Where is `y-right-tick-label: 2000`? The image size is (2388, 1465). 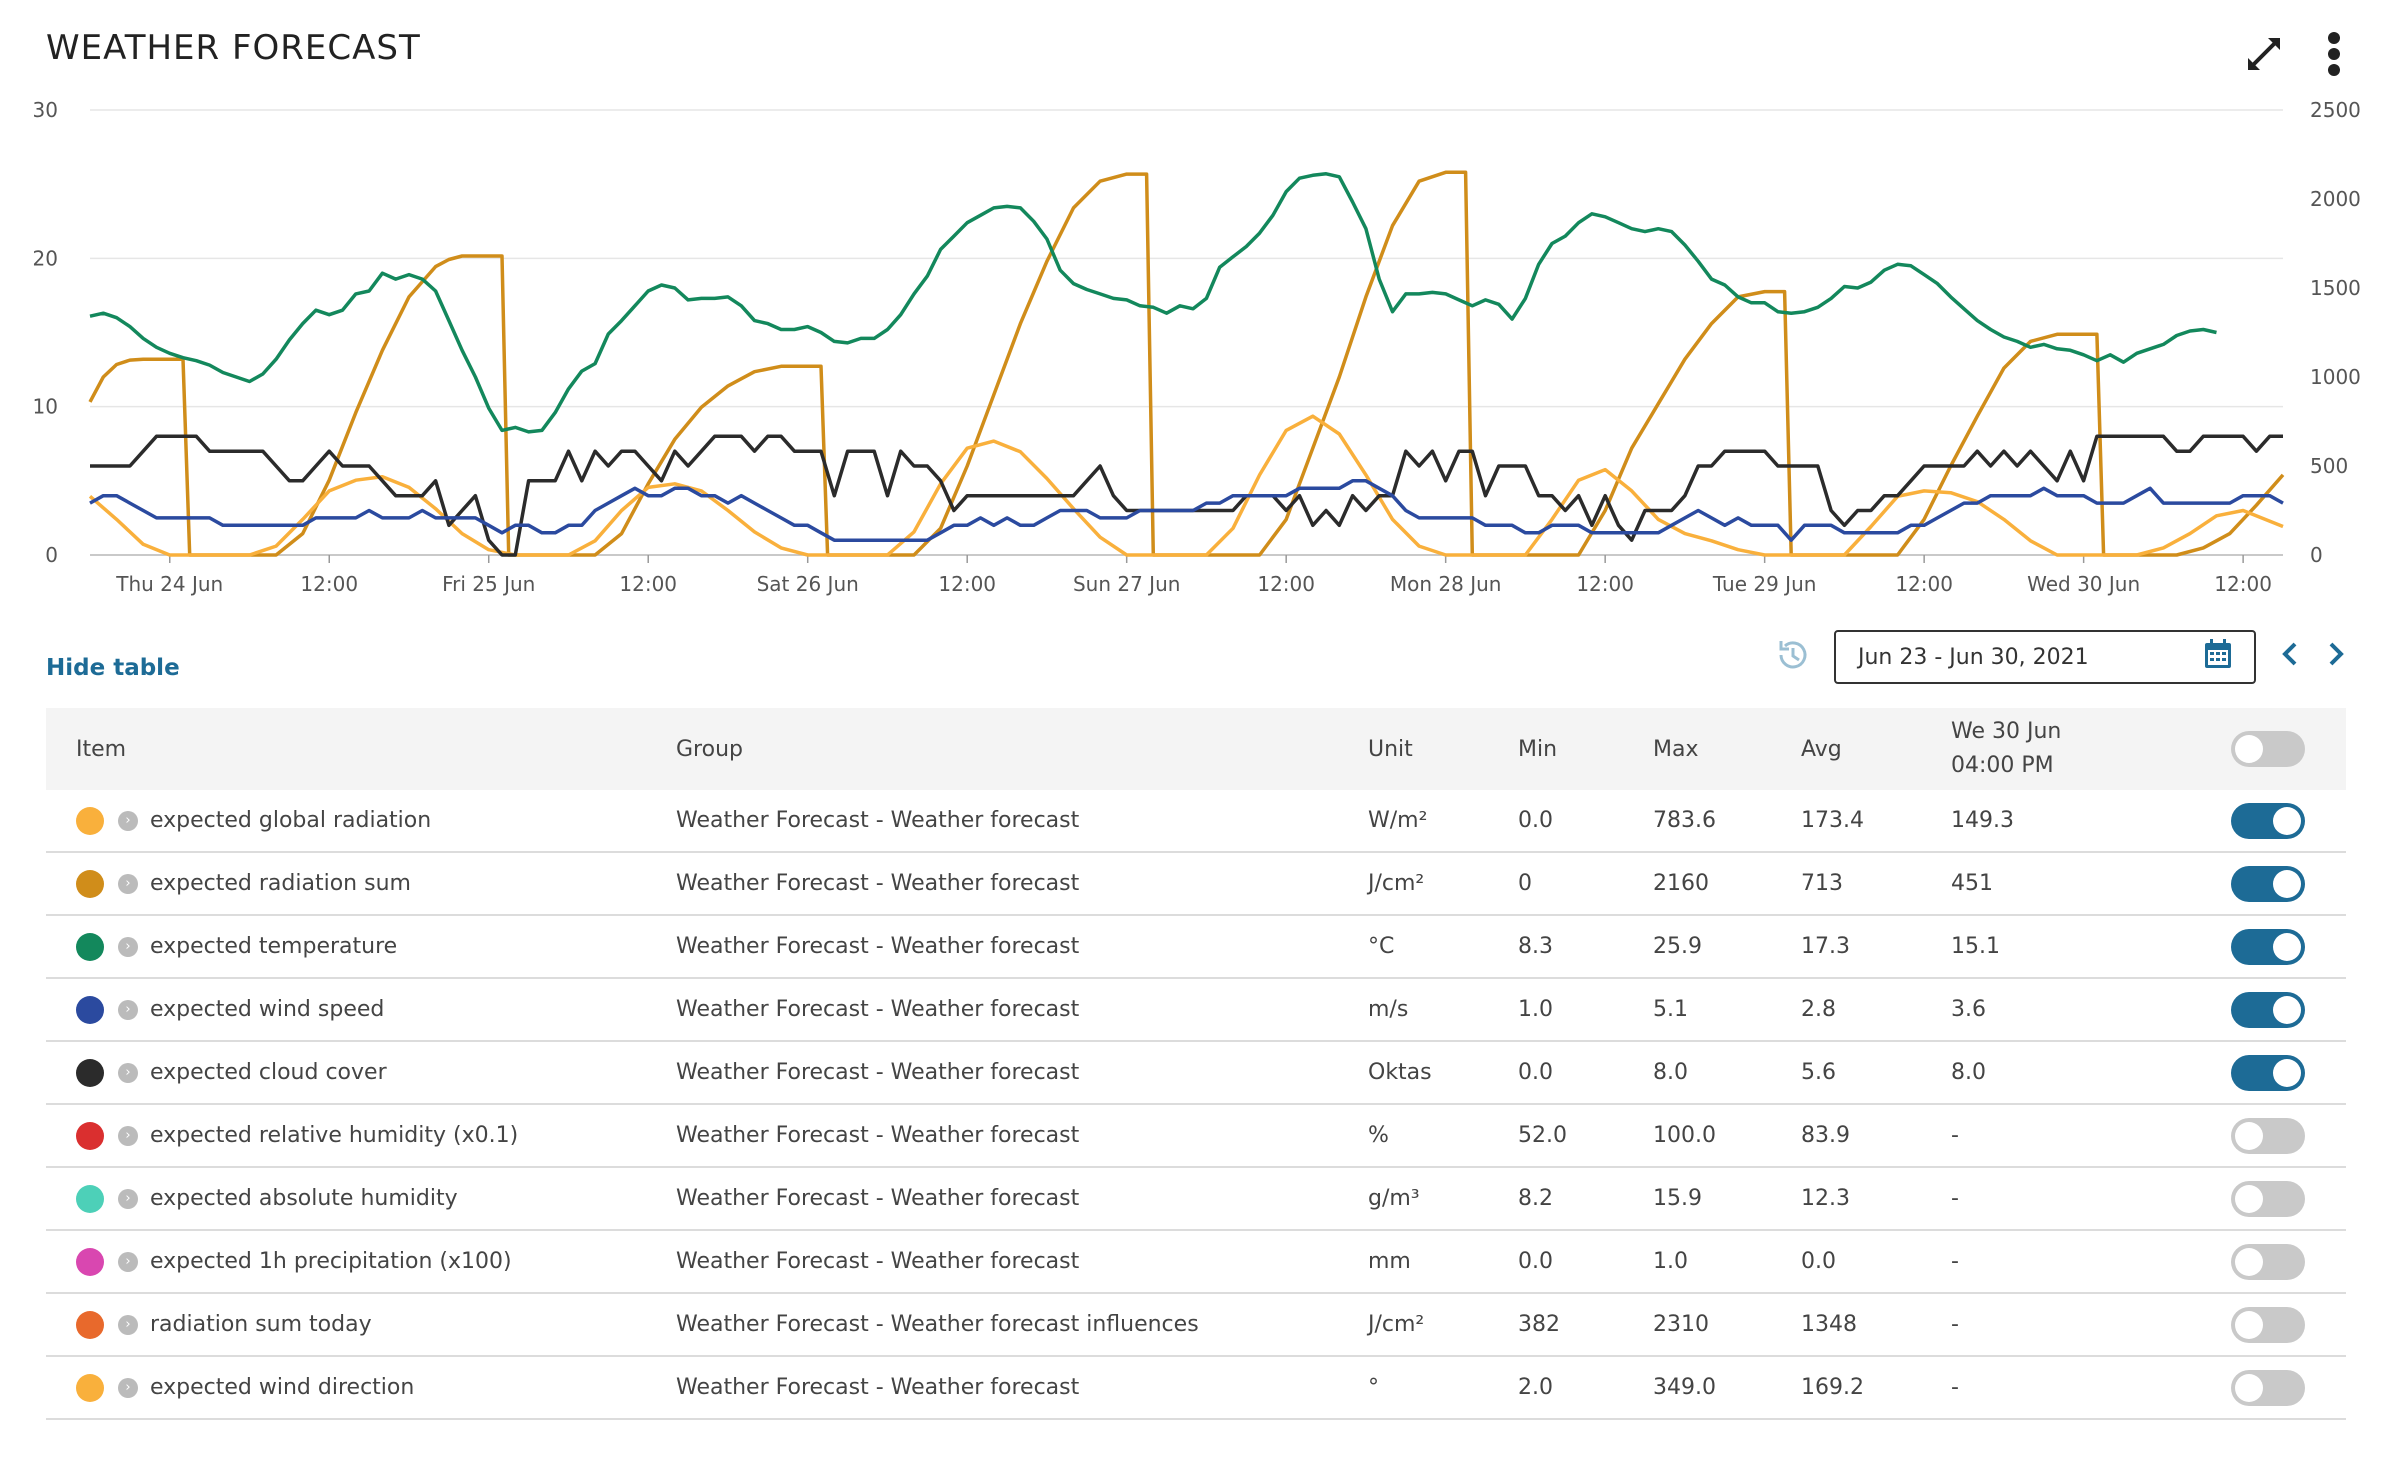
y-right-tick-label: 2000 is located at coordinates (2335, 199).